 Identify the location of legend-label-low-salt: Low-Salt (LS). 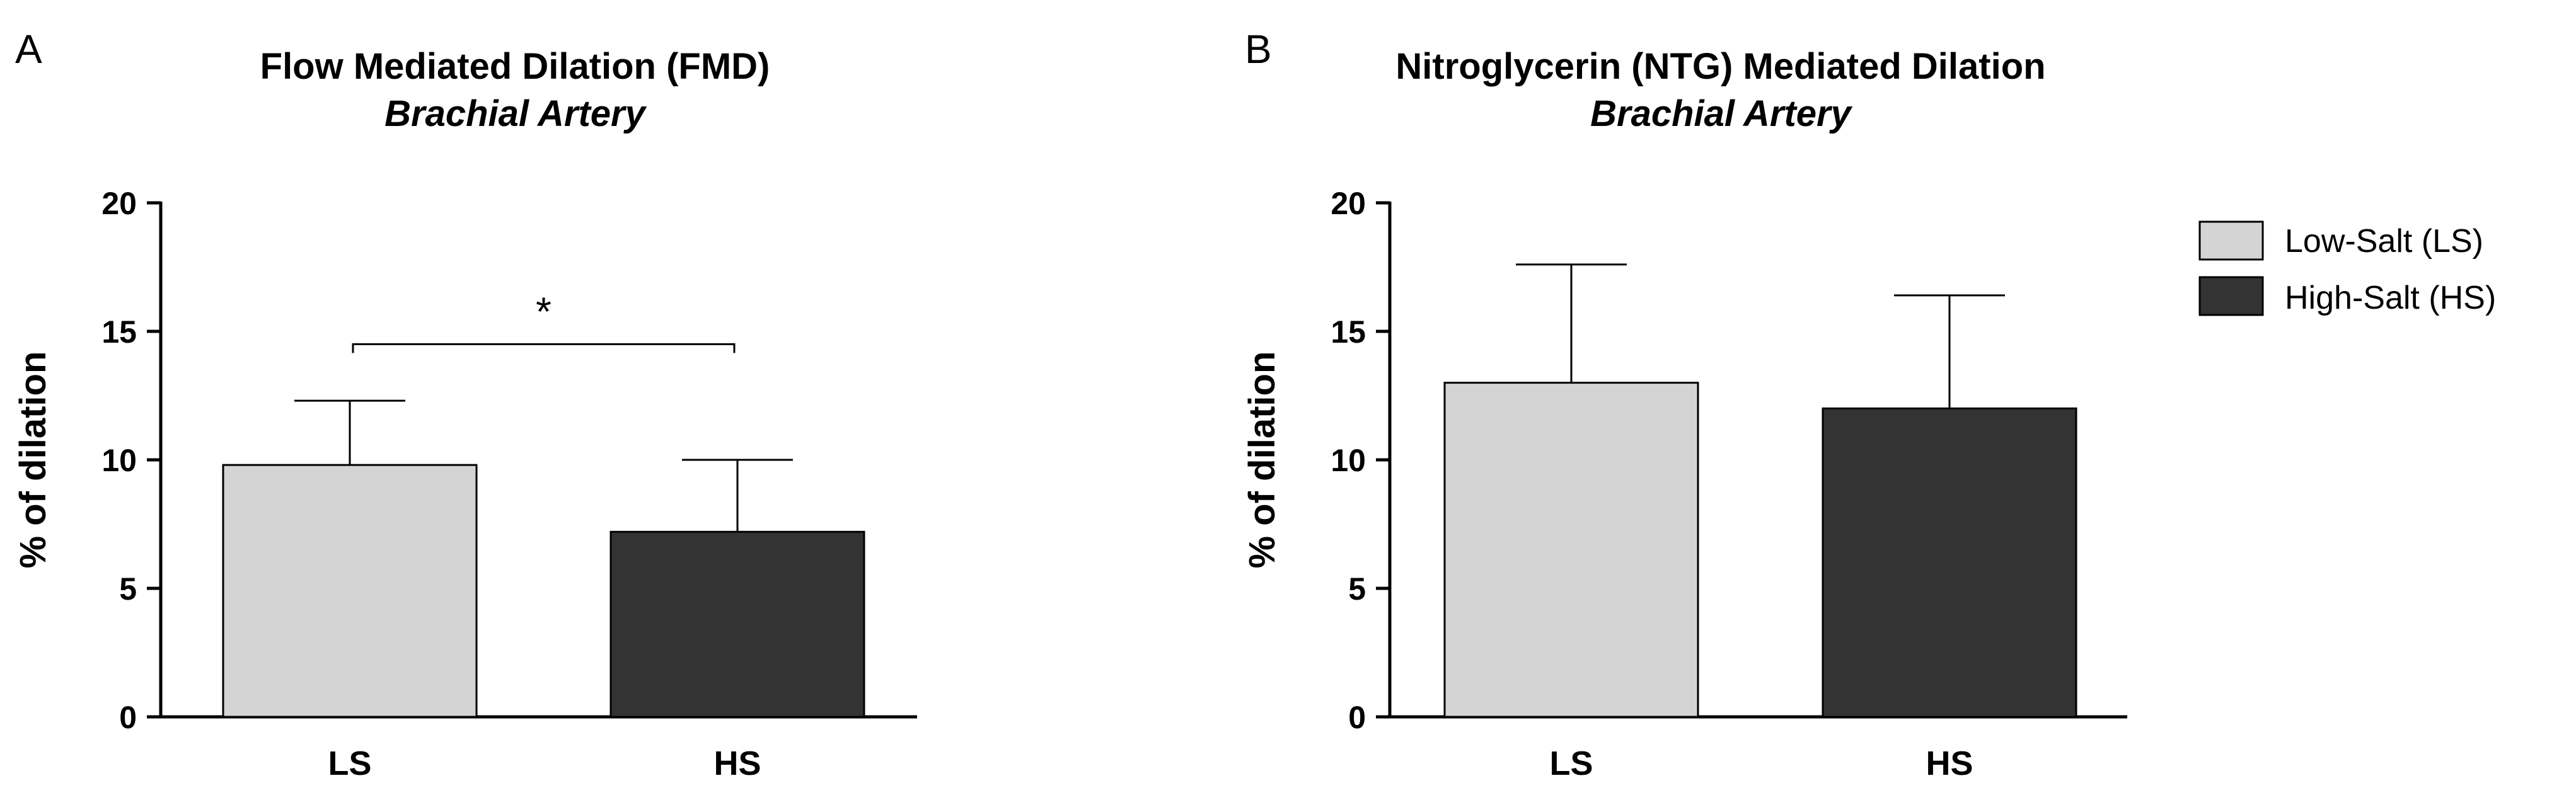
(2384, 241).